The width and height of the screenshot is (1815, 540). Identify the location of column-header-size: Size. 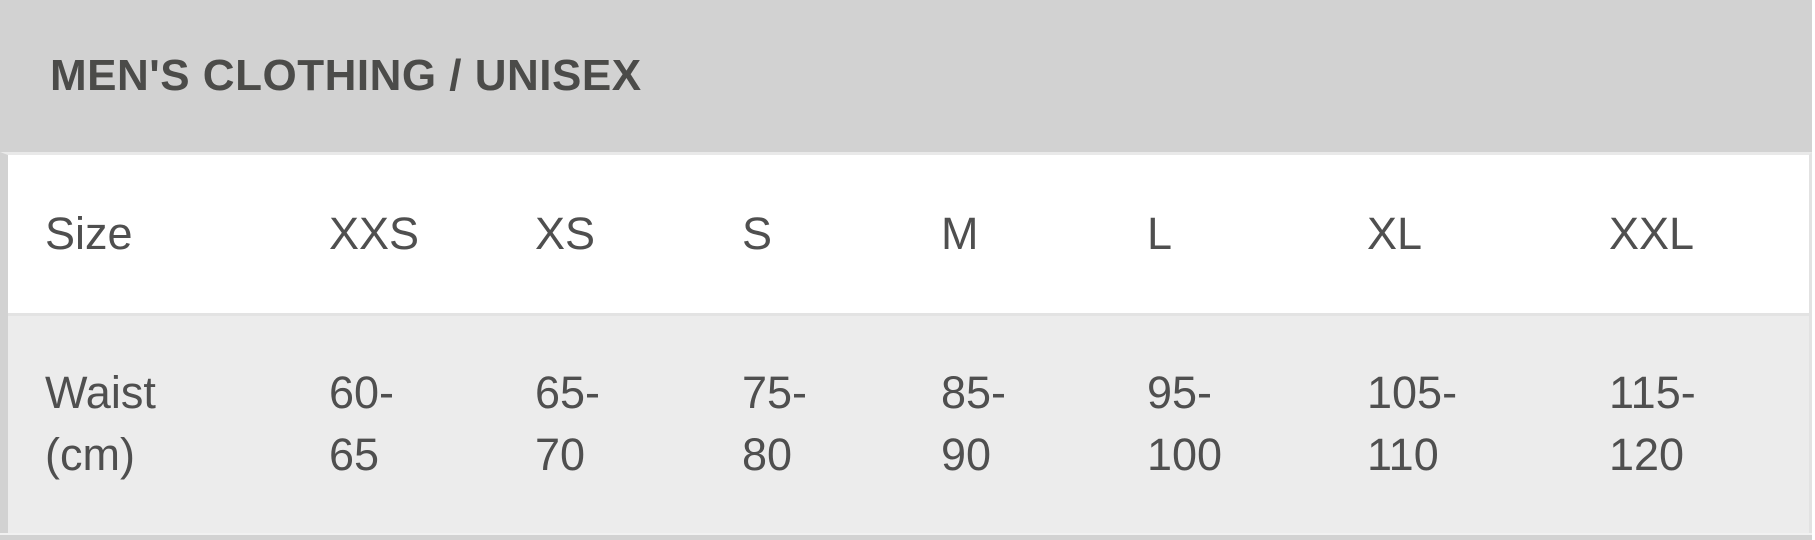
(150, 235).